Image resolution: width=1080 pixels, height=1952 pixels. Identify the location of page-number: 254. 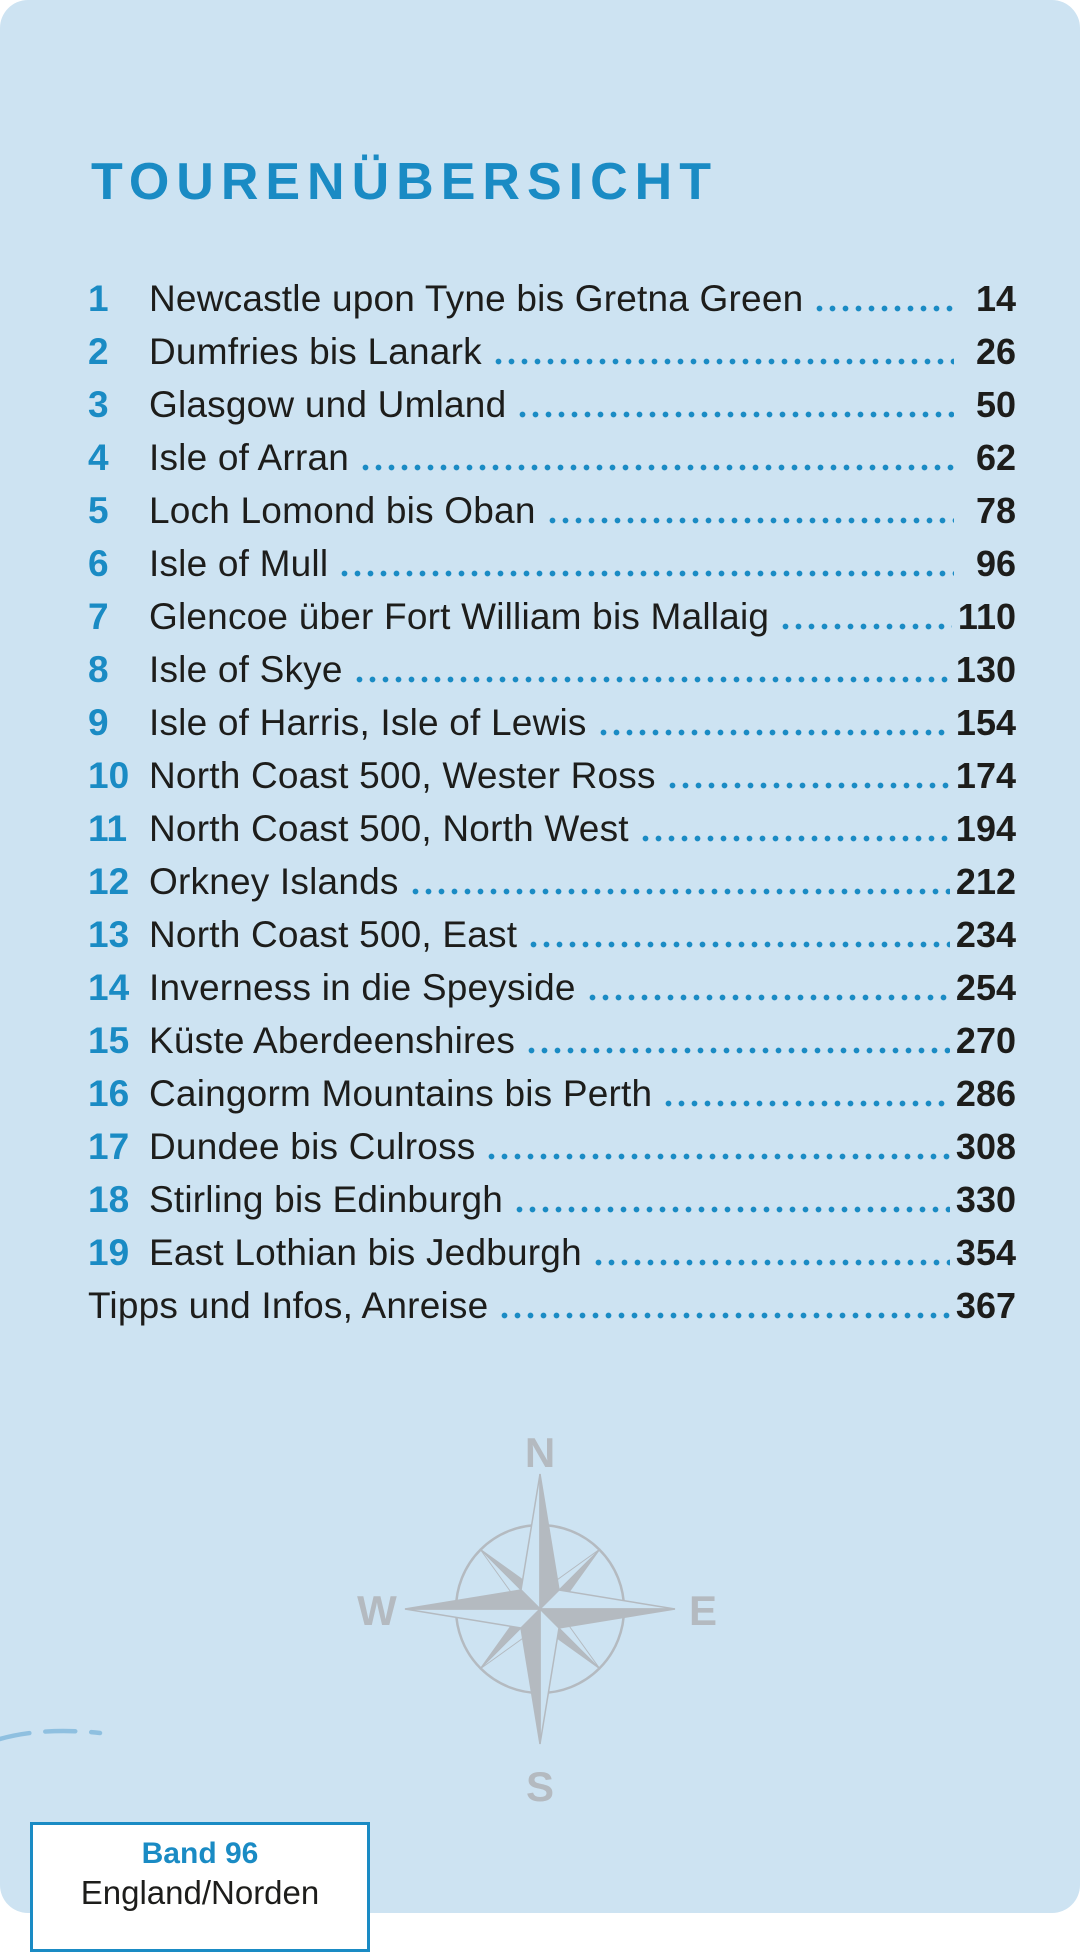
(986, 987).